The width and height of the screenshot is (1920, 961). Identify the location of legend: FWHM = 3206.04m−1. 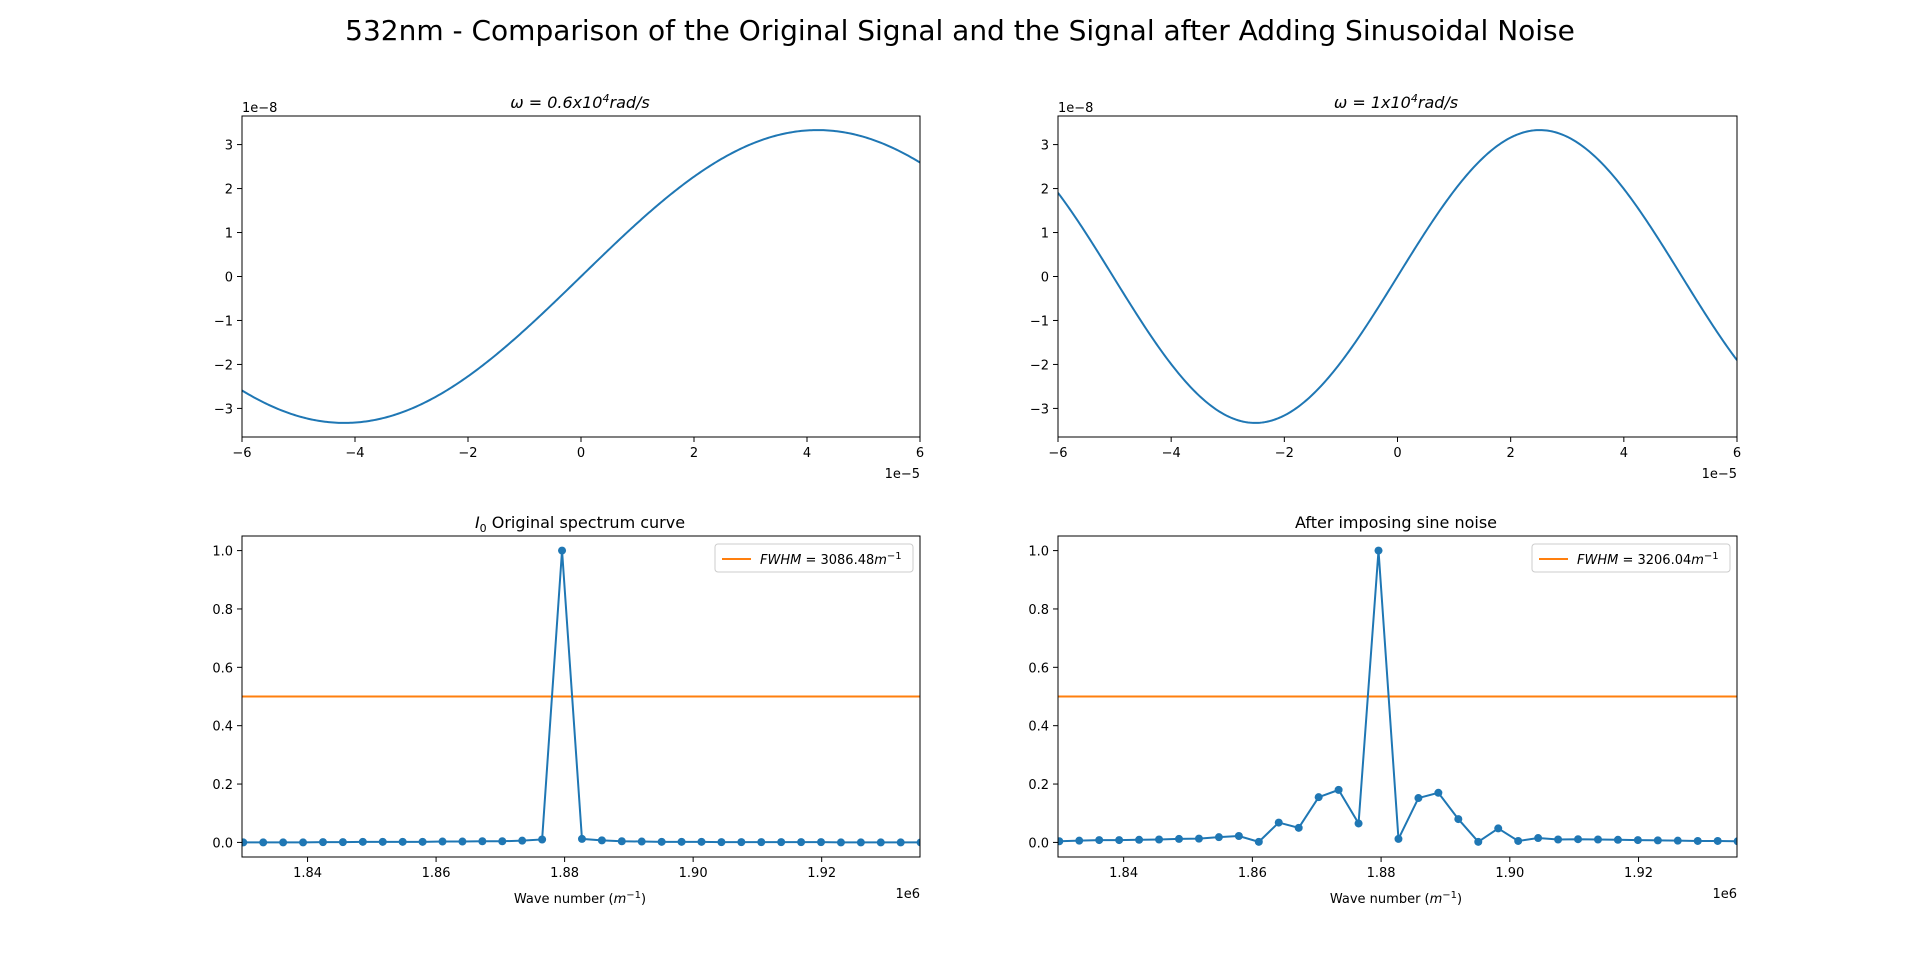
(1631, 558).